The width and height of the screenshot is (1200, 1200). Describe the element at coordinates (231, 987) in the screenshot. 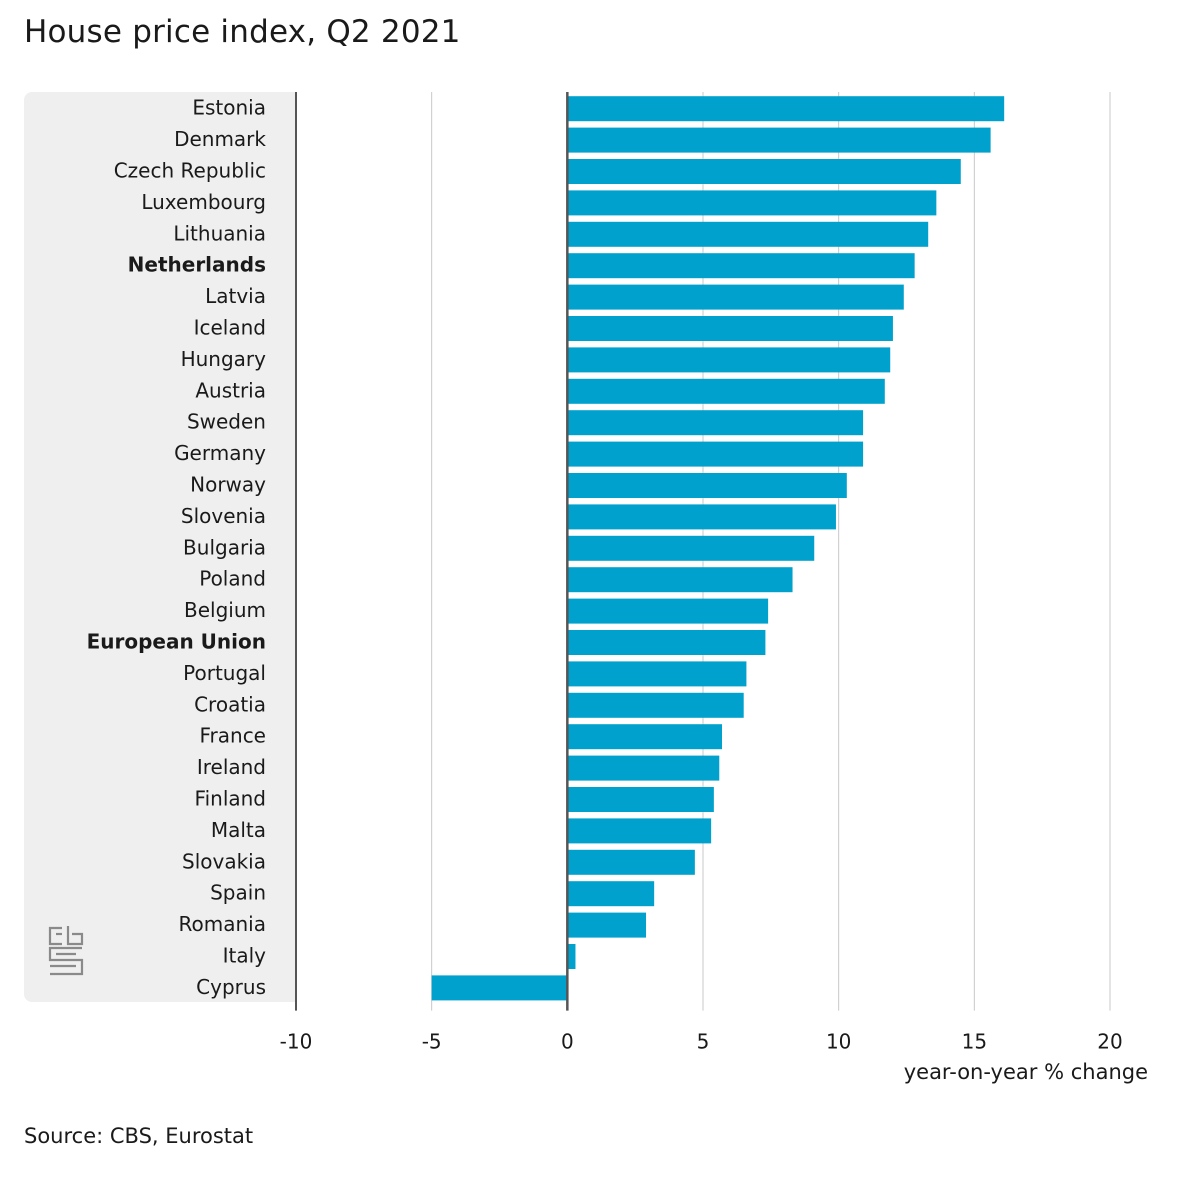

I see `category-label: Cyprus` at that location.